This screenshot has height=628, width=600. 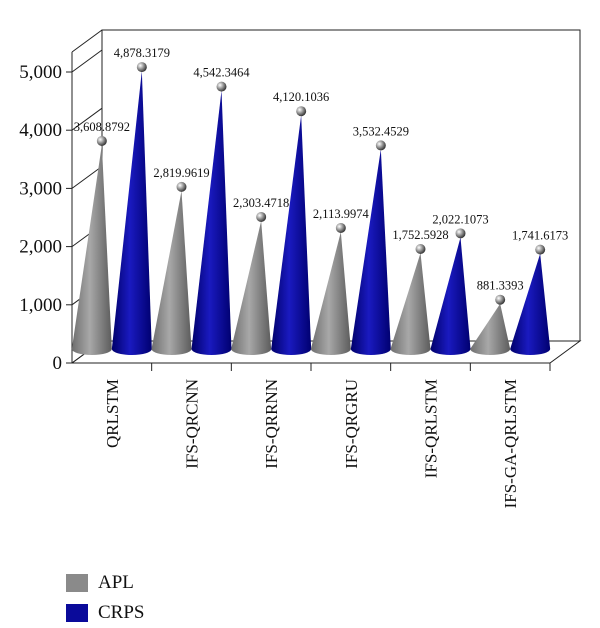 What do you see at coordinates (40, 188) in the screenshot?
I see `y-tick-label: 3,000` at bounding box center [40, 188].